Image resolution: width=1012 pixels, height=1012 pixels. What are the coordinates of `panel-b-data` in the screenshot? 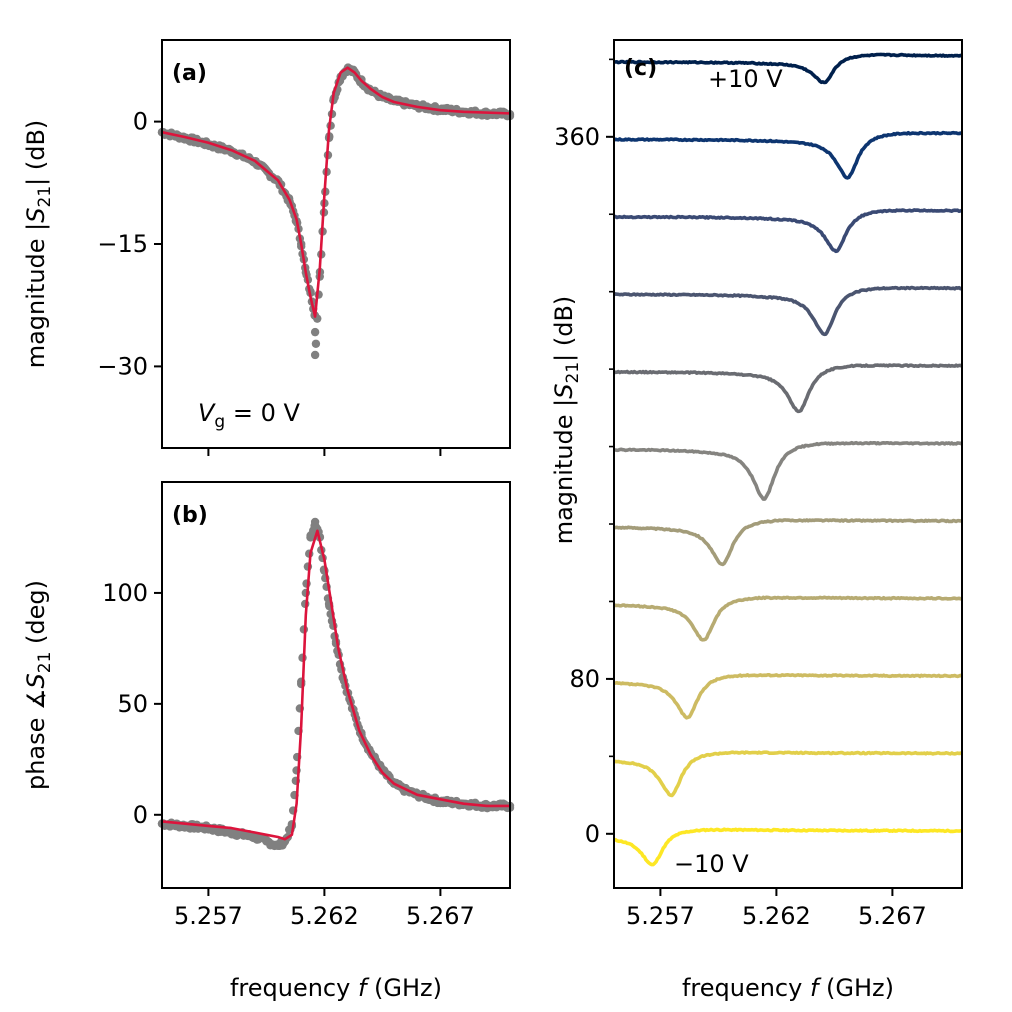 It's located at (336, 684).